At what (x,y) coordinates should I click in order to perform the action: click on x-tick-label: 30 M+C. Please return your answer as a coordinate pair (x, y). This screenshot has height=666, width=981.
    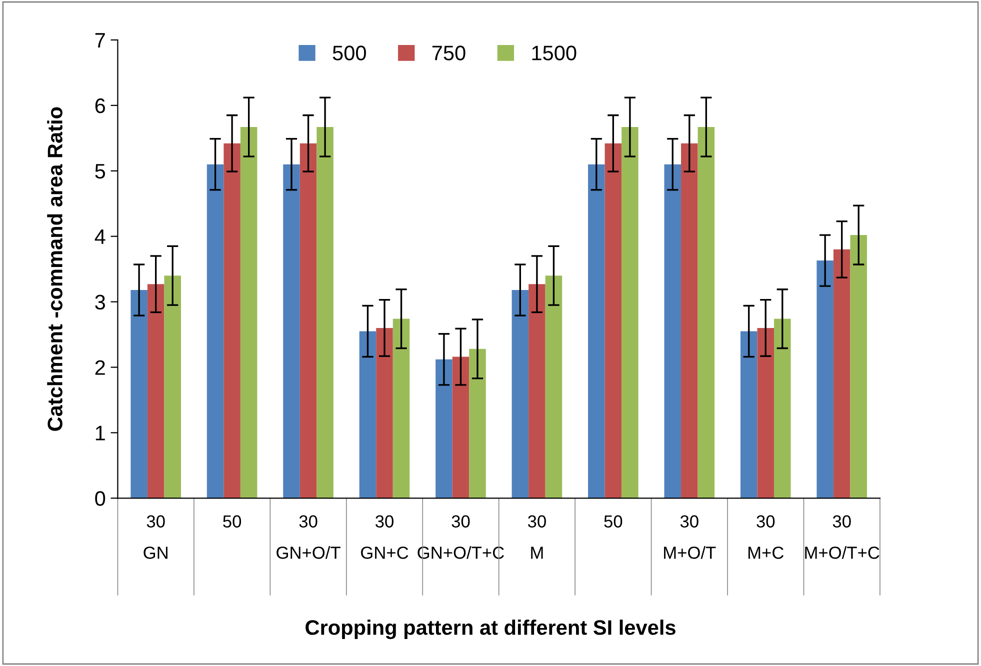
    Looking at the image, I should click on (766, 537).